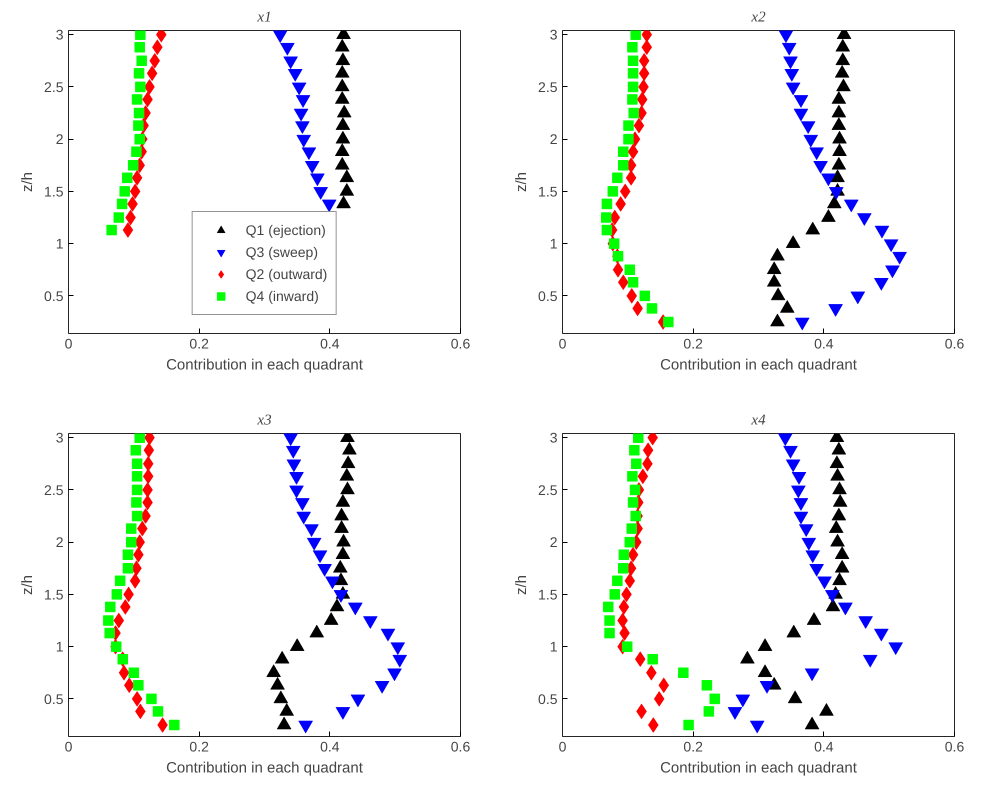 The width and height of the screenshot is (988, 807). Describe the element at coordinates (282, 252) in the screenshot. I see `legend-label: Q3 (sweep)` at that location.